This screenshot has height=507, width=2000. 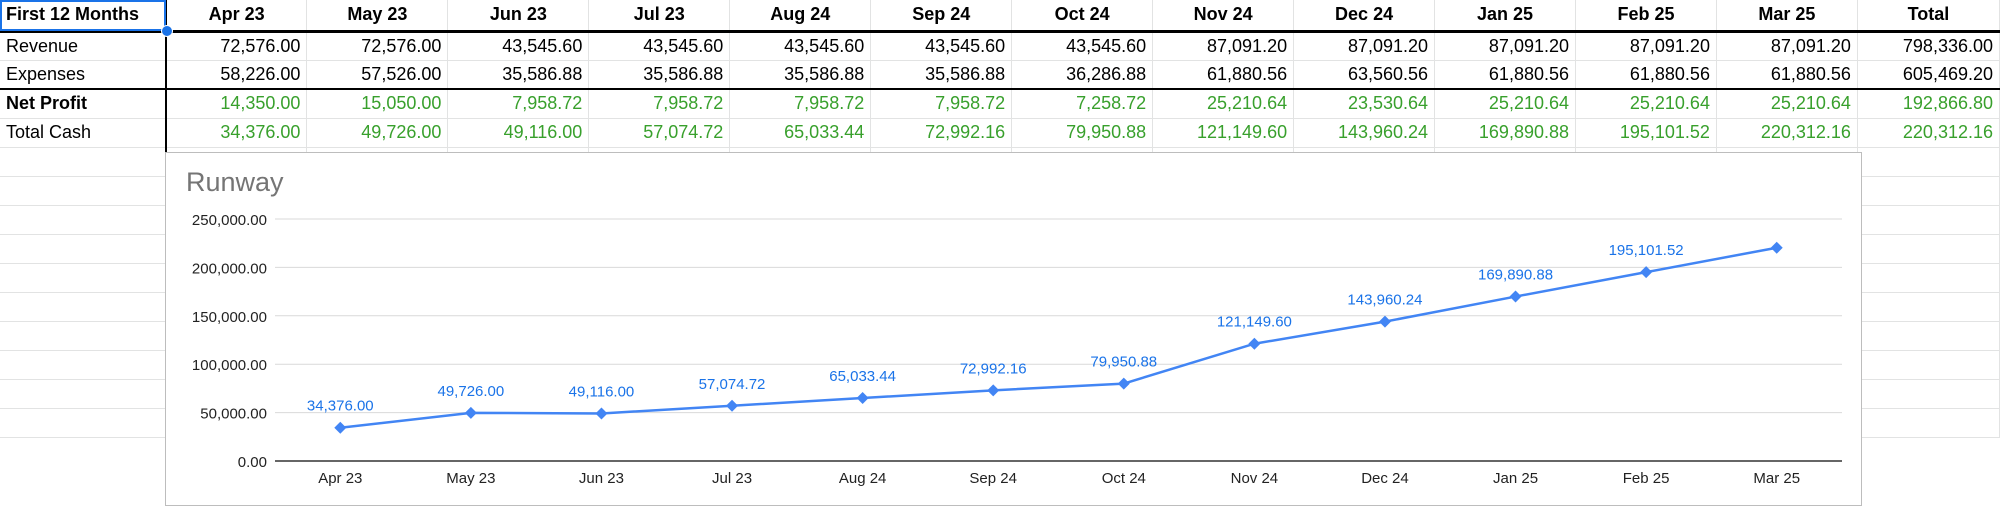 What do you see at coordinates (518, 16) in the screenshot?
I see `header-cell-month: Jun 23` at bounding box center [518, 16].